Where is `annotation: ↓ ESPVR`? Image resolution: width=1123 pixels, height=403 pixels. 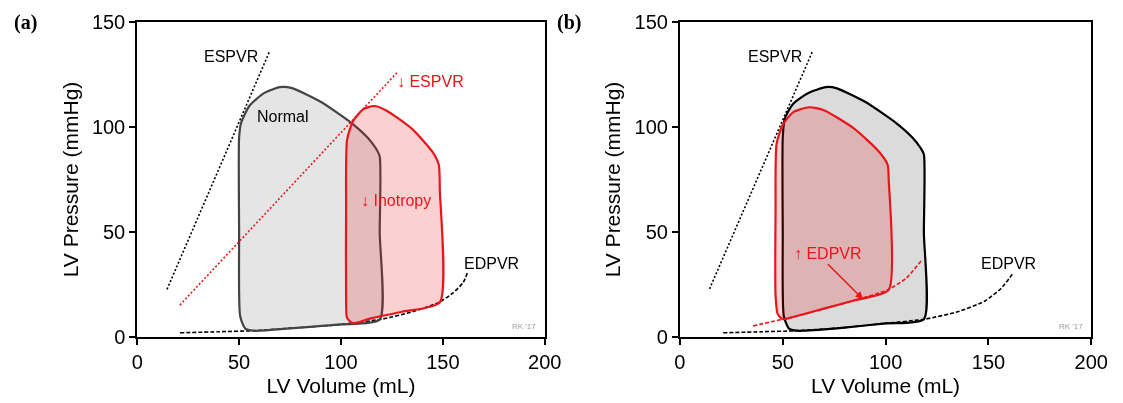
annotation: ↓ ESPVR is located at coordinates (430, 81).